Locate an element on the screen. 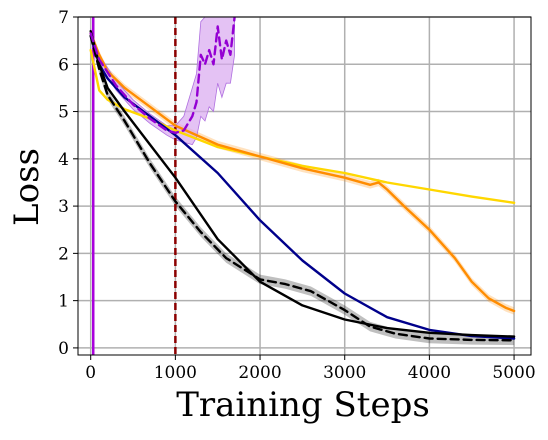 This screenshot has width=548, height=440. y-axis-ticks: 0 1 2 3 4 5 6 7 is located at coordinates (68, 183).